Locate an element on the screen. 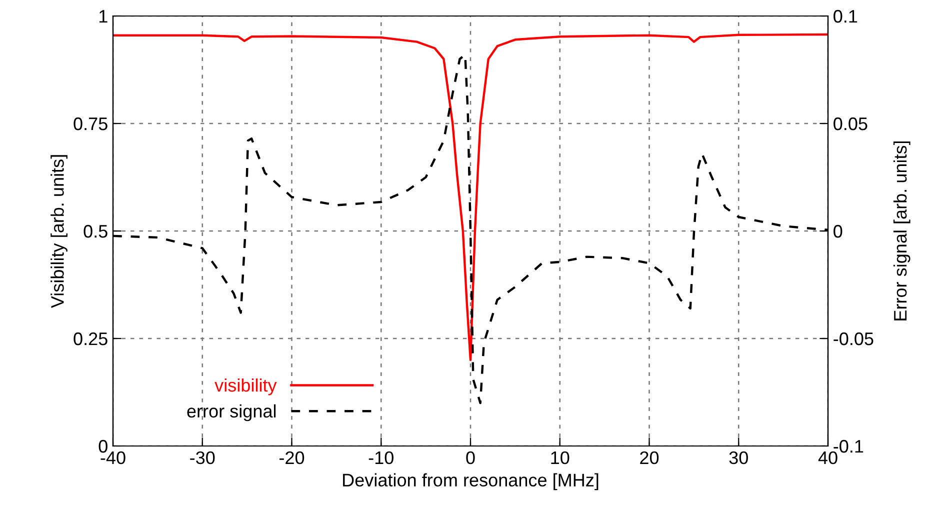 This screenshot has width=947, height=516. y-tick-label: 0.75 is located at coordinates (91, 123).